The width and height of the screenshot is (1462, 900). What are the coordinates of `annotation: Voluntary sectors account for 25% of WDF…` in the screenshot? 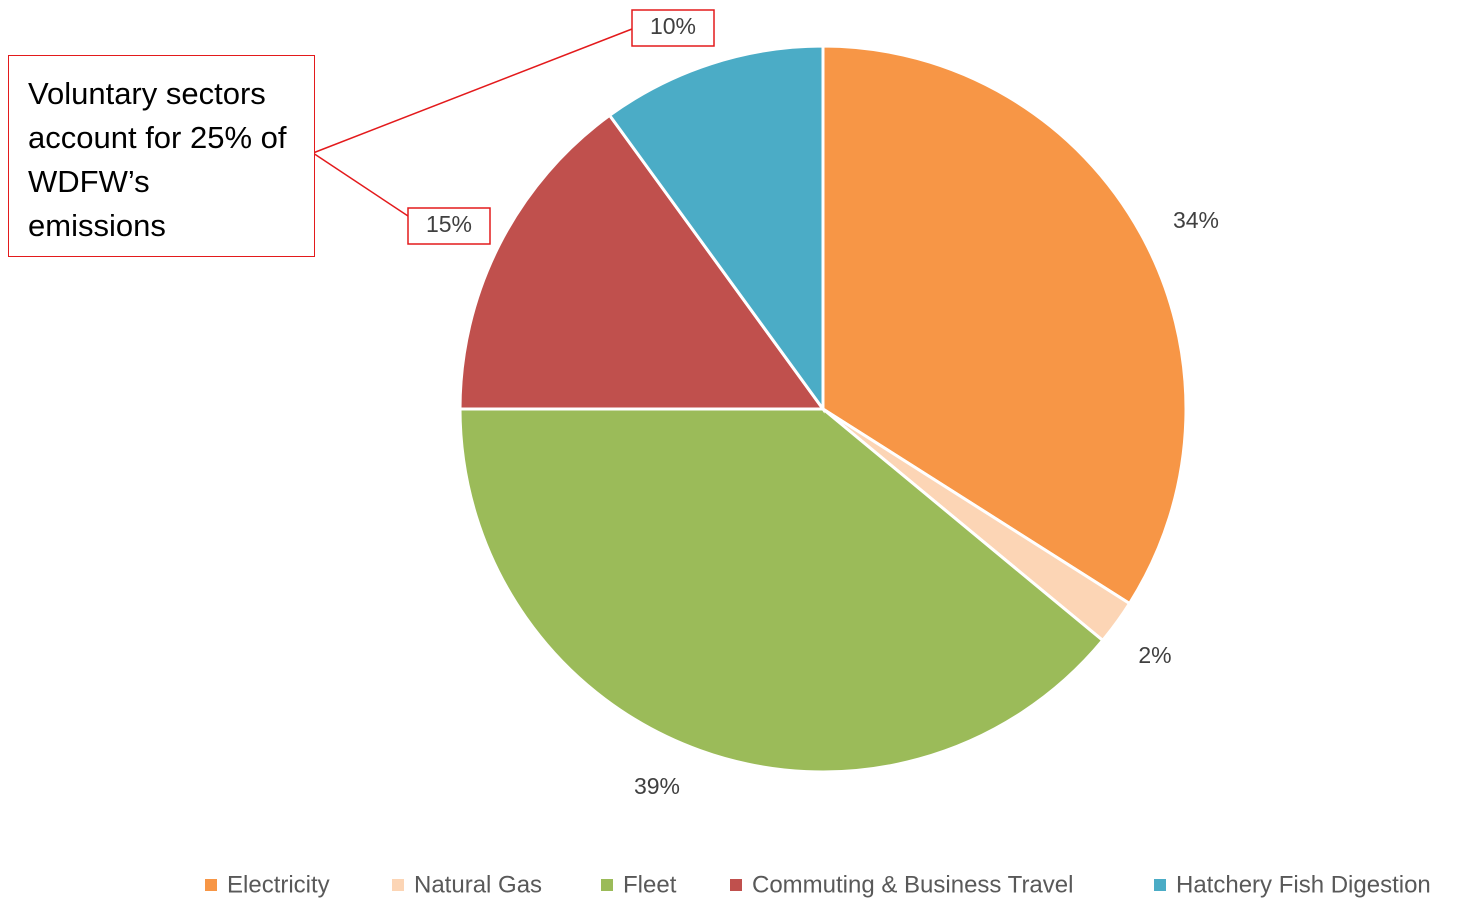 It's located at (161, 156).